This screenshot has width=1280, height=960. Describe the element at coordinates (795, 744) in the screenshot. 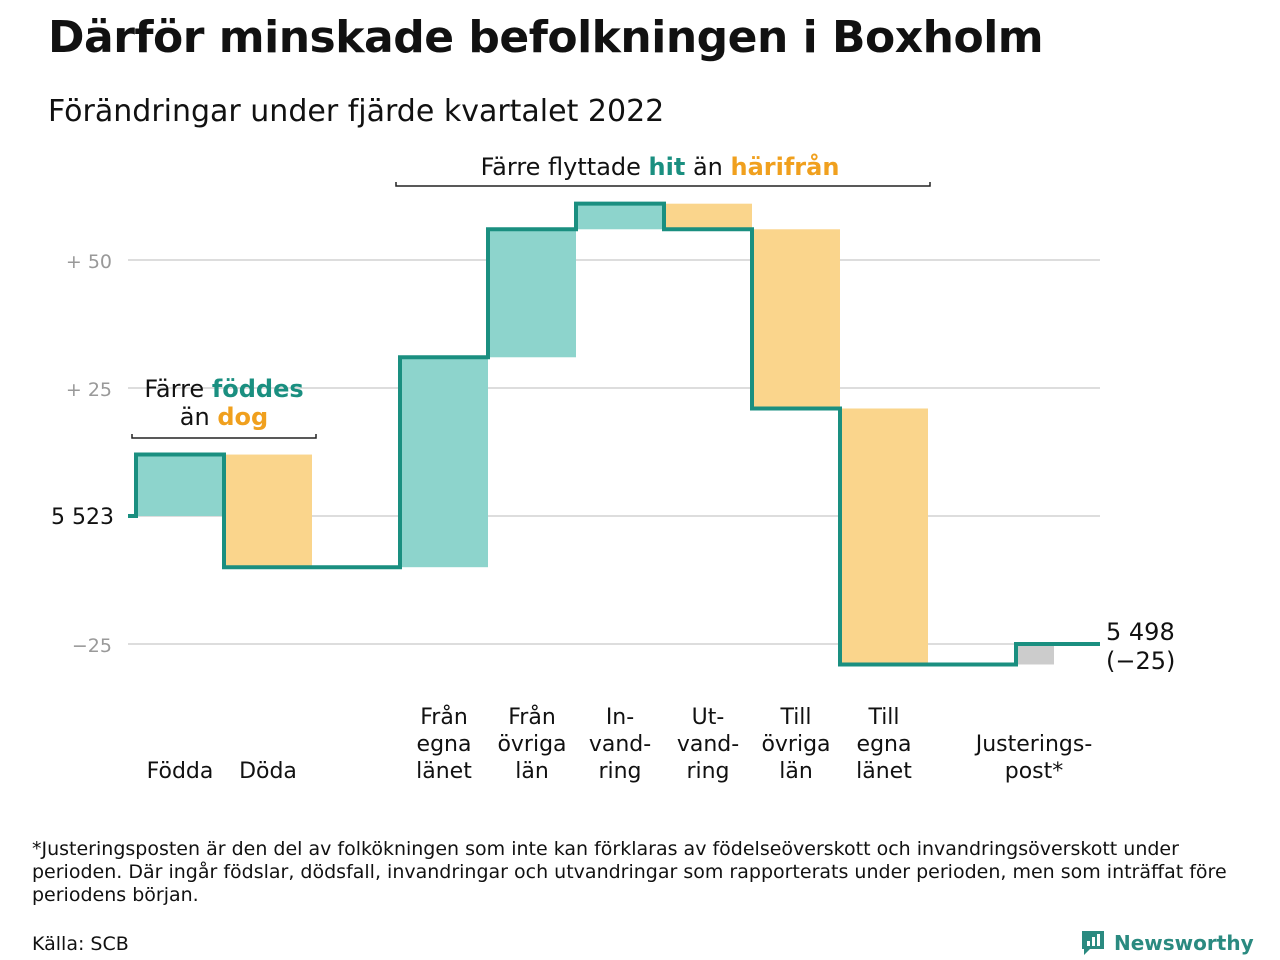

I see `category-label: Till övriga län` at that location.